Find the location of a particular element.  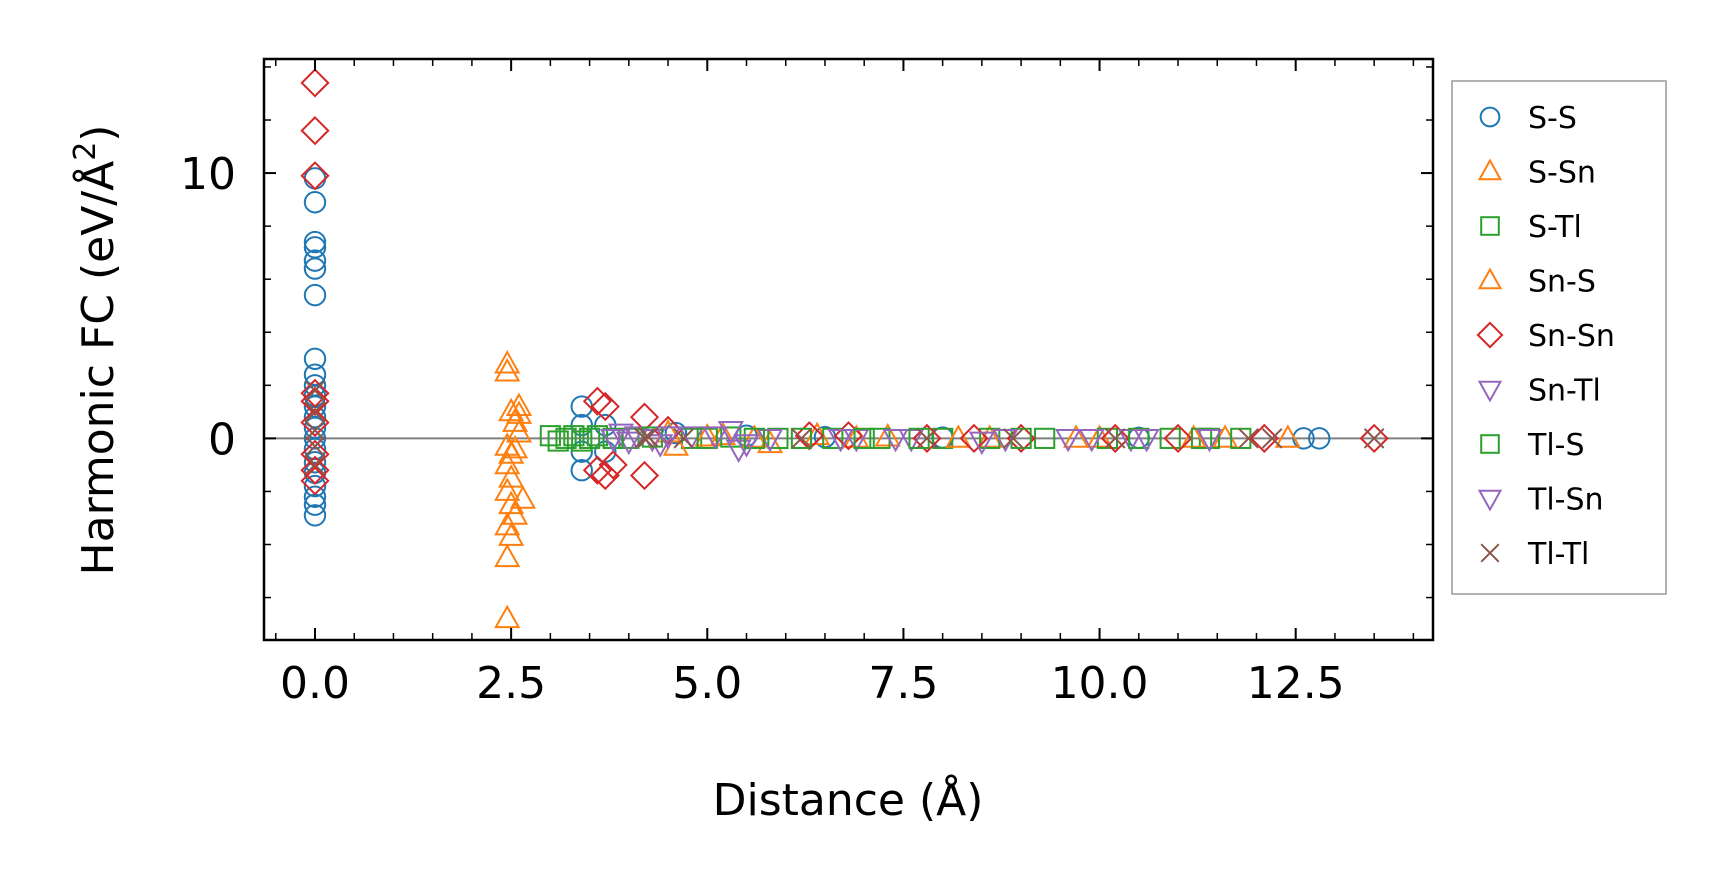

y-axis-label-superscript: 2 is located at coordinates (85, 151).